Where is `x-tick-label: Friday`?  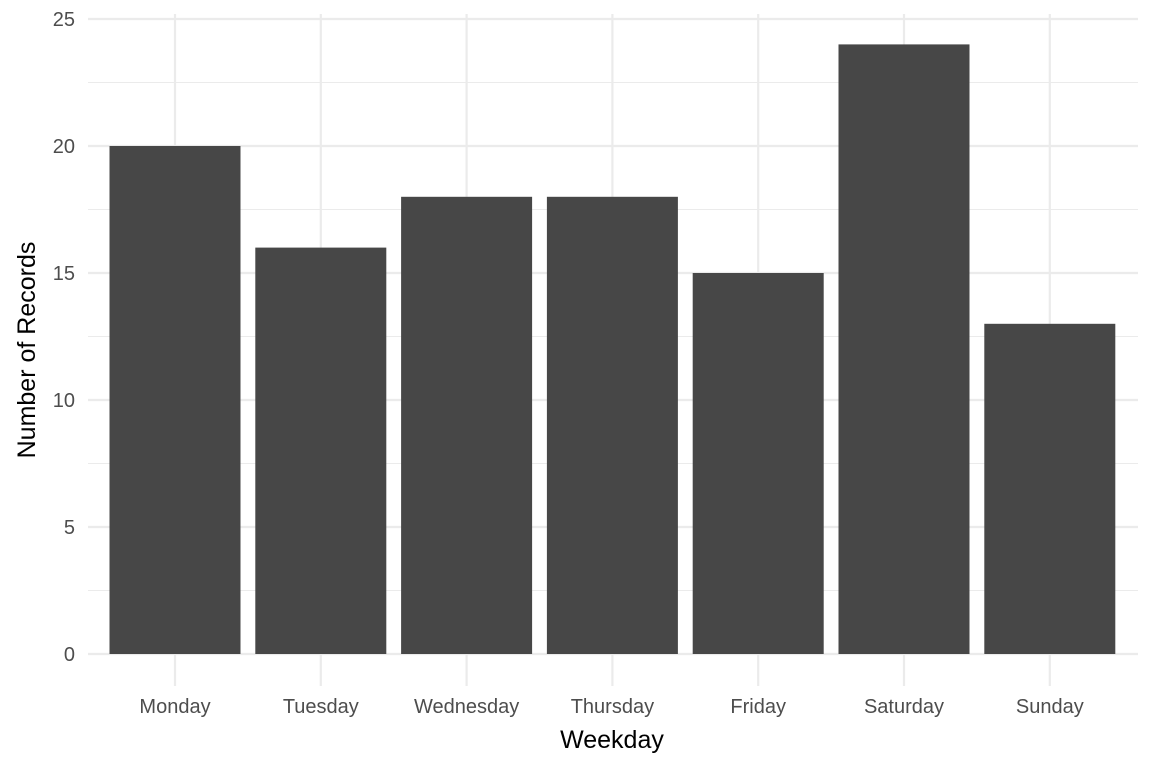
x-tick-label: Friday is located at coordinates (758, 707).